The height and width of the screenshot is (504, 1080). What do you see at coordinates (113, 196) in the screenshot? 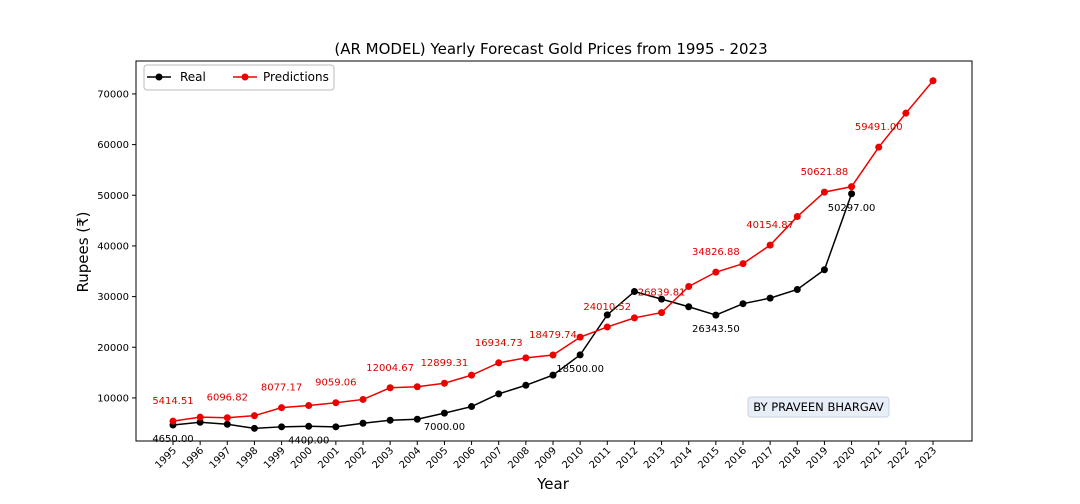
I see `y-tick-label: 50000` at bounding box center [113, 196].